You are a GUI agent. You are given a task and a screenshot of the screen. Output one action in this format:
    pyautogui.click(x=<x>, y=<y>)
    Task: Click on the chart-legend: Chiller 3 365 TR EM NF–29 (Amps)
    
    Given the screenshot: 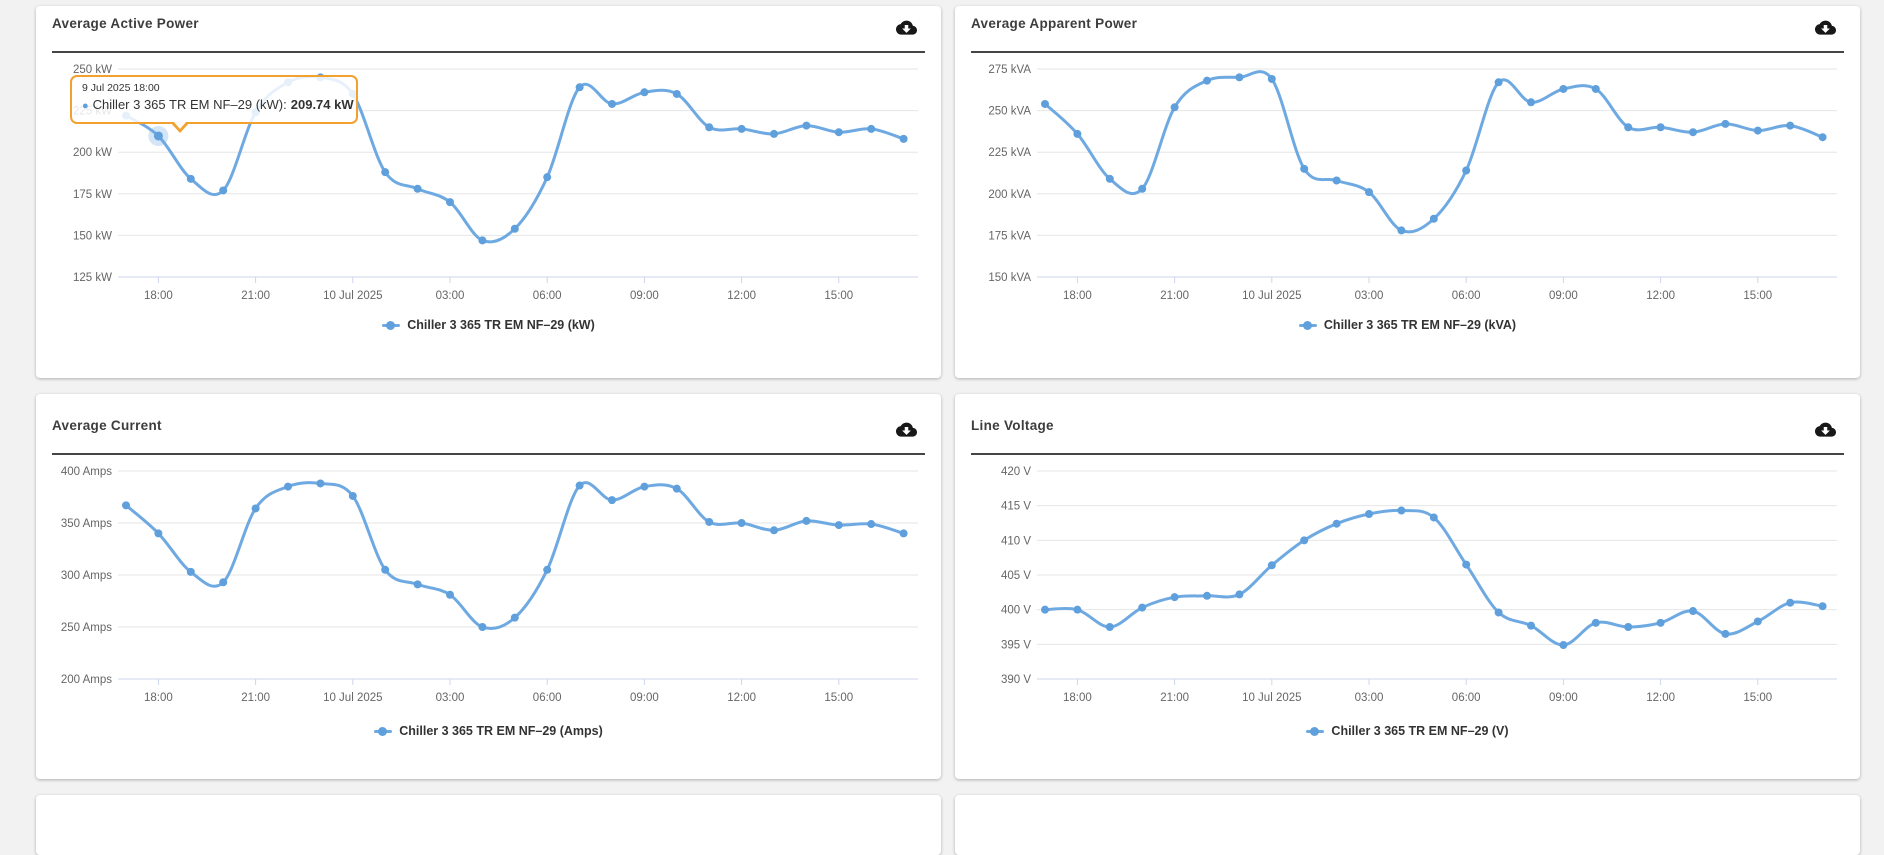 What is the action you would take?
    pyautogui.click(x=488, y=731)
    